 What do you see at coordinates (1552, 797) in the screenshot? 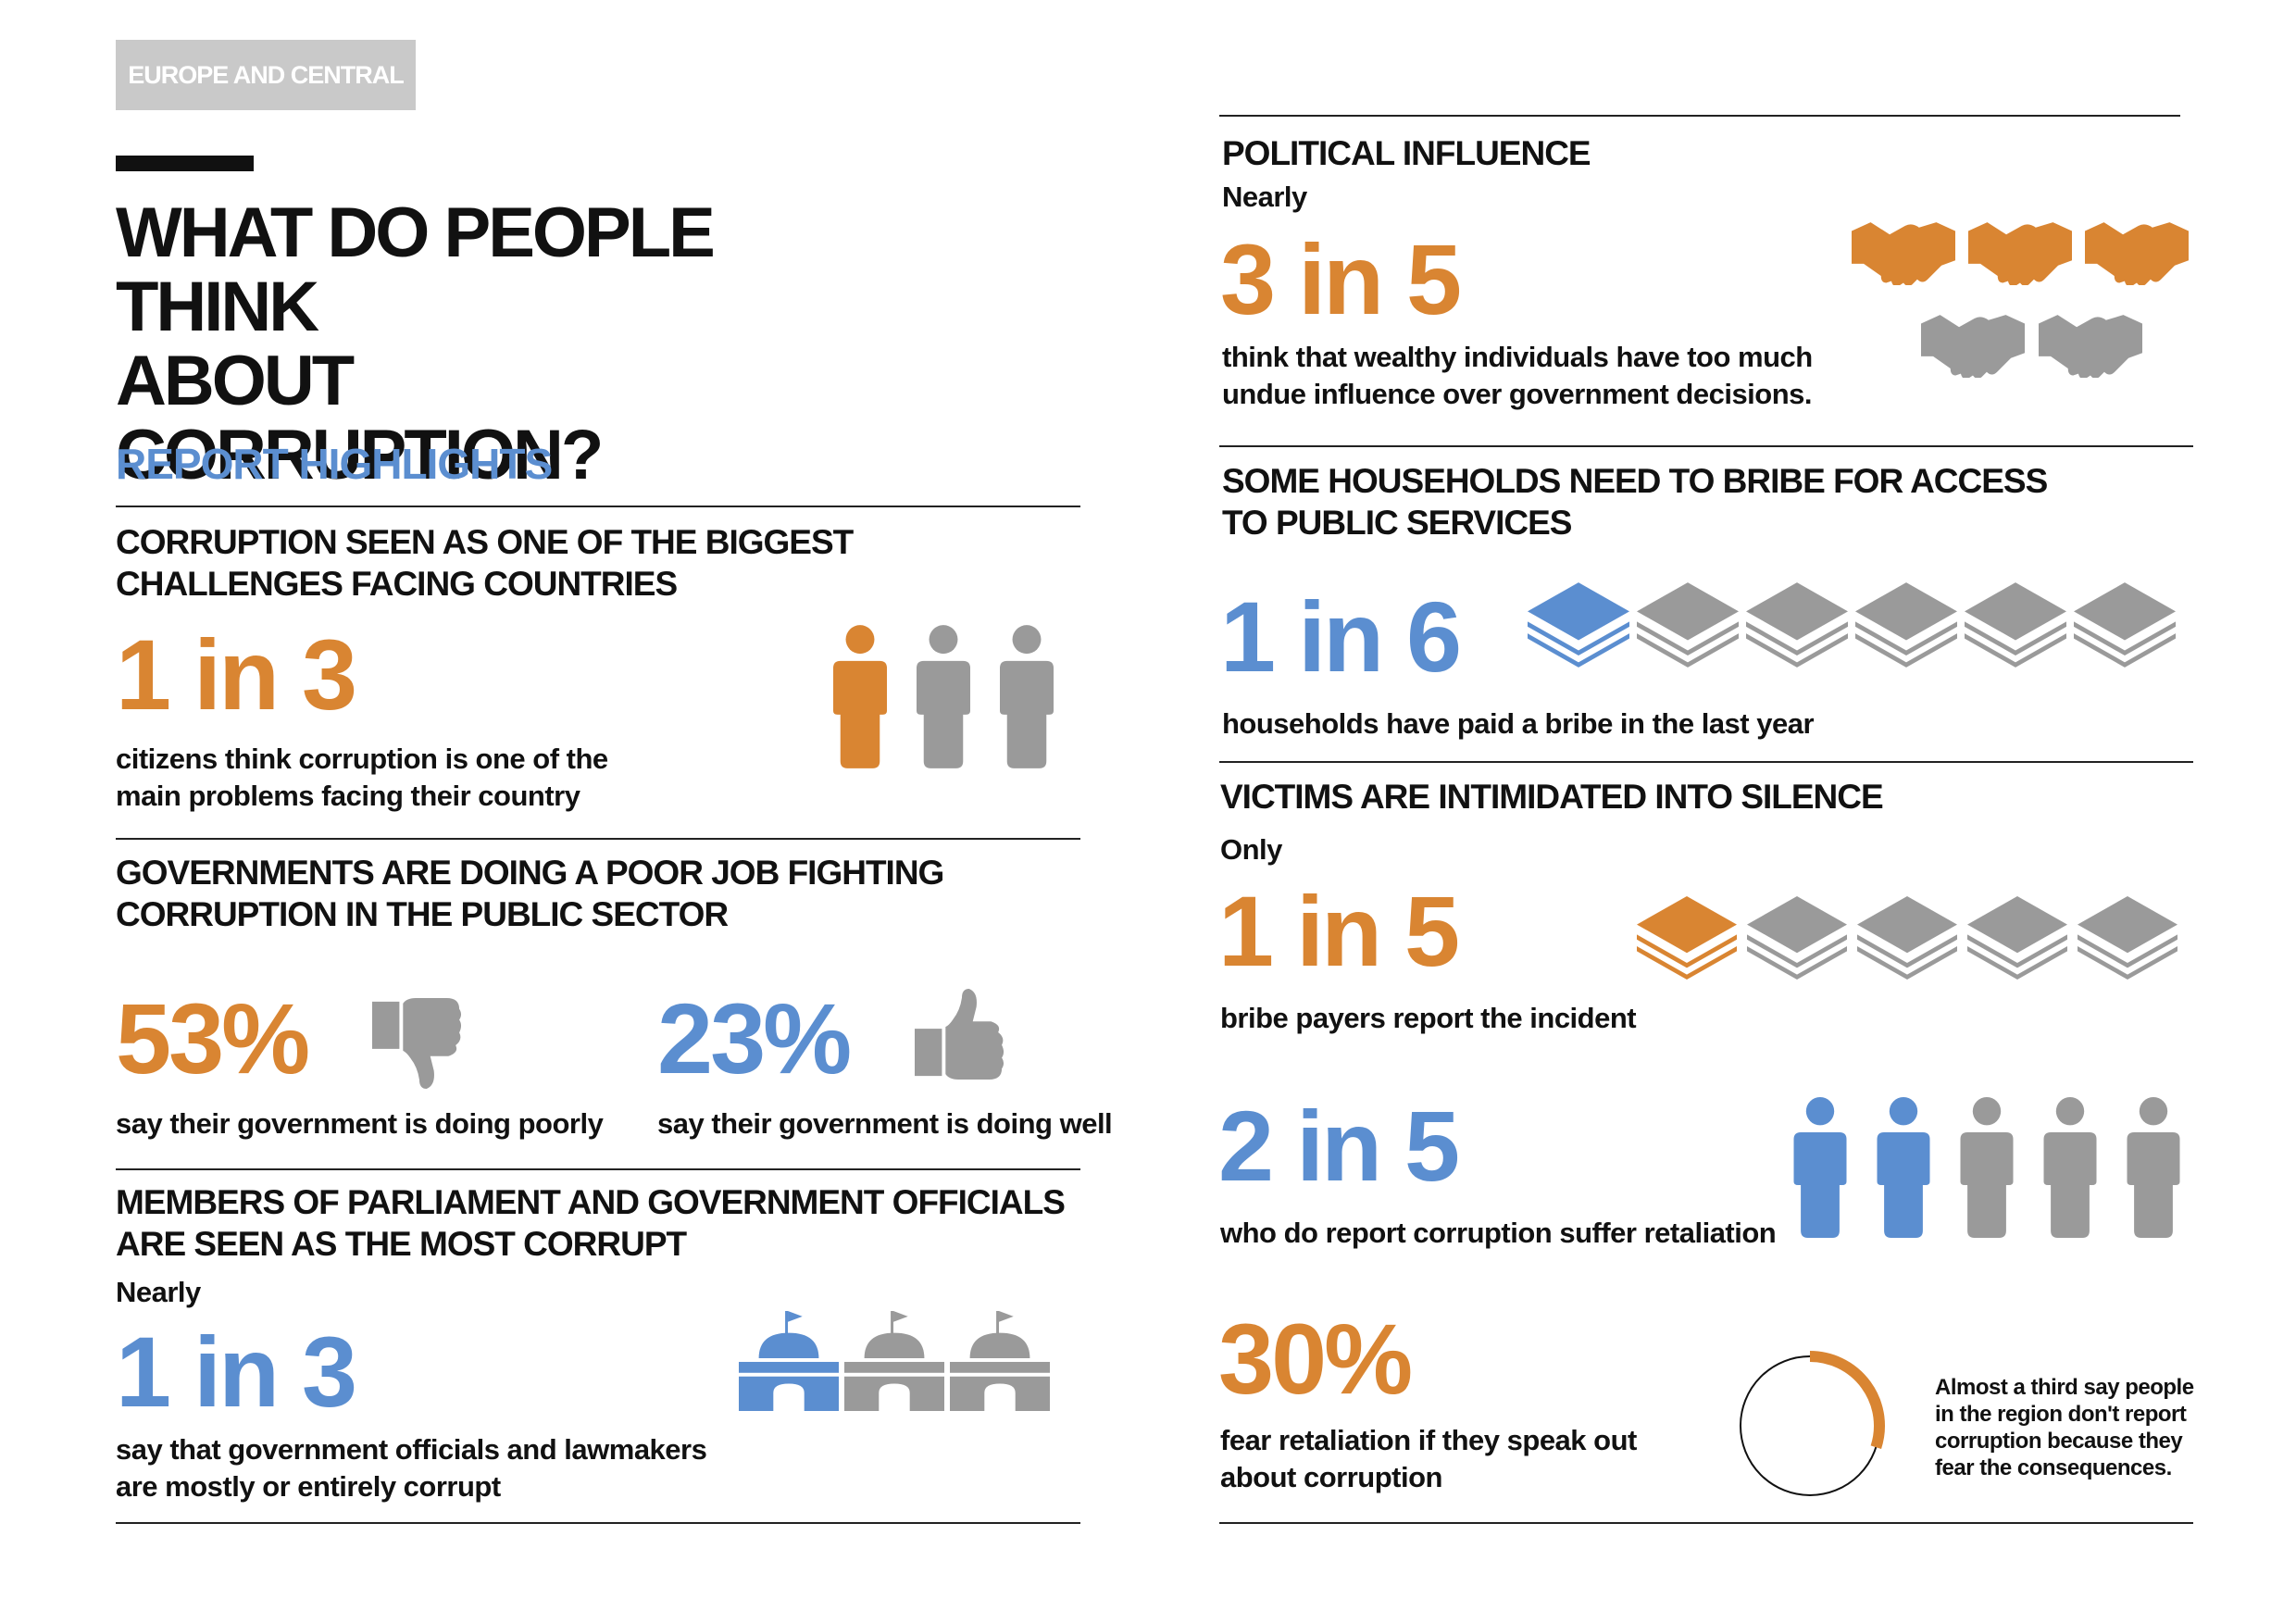
I see `victims-heading: VICTIMS ARE INTIMIDATED INTO SILENCE` at bounding box center [1552, 797].